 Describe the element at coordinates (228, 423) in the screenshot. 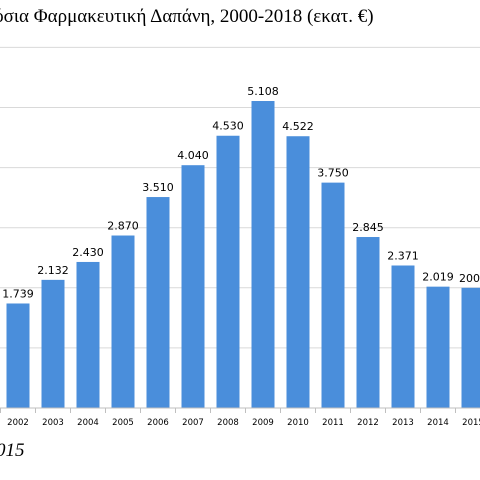

I see `x-tick-label: 2008` at that location.